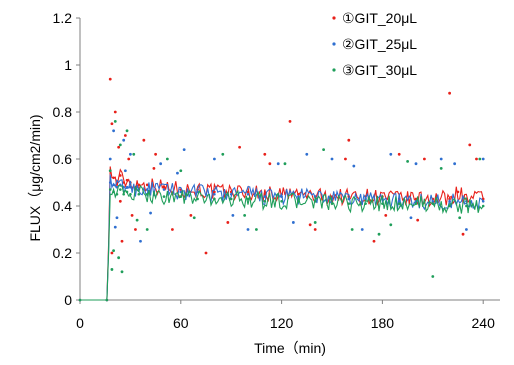 This screenshot has height=365, width=514. Describe the element at coordinates (68, 65) in the screenshot. I see `y-tick-label: 1` at that location.